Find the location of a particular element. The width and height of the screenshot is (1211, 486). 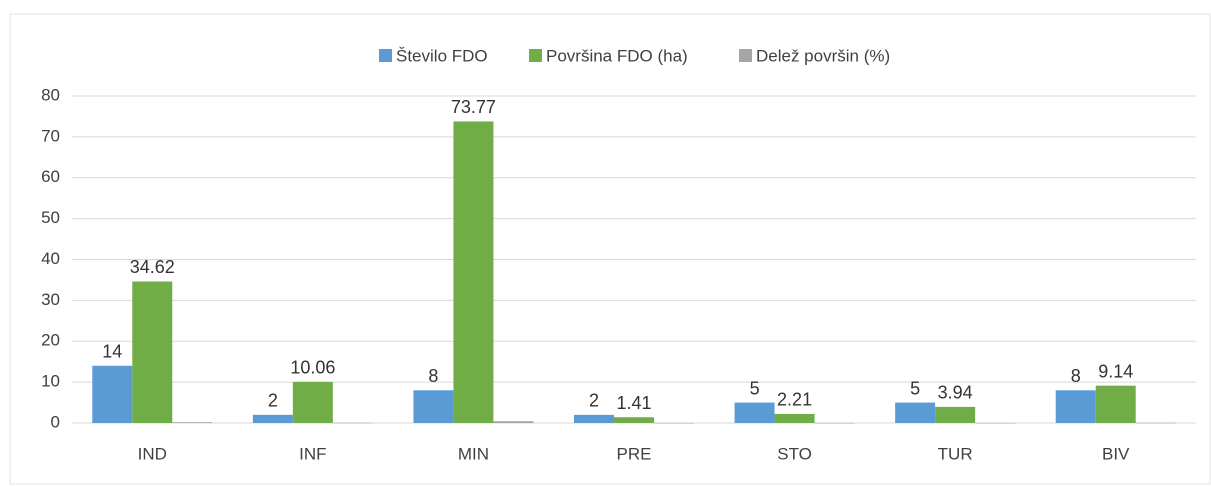

y-tick-label: 80 is located at coordinates (50, 94).